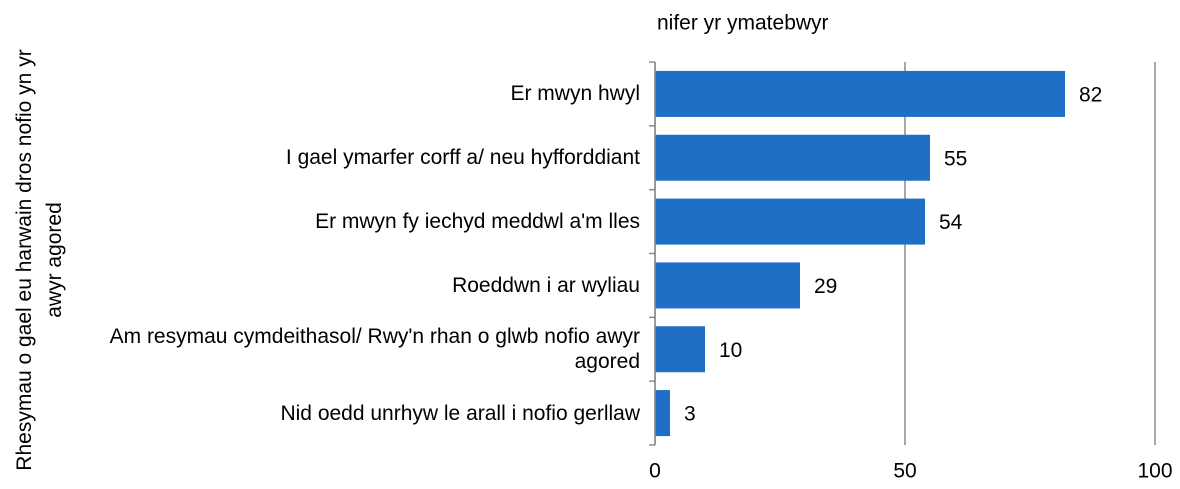 Image resolution: width=1180 pixels, height=489 pixels. Describe the element at coordinates (825, 286) in the screenshot. I see `value-label: 29` at that location.